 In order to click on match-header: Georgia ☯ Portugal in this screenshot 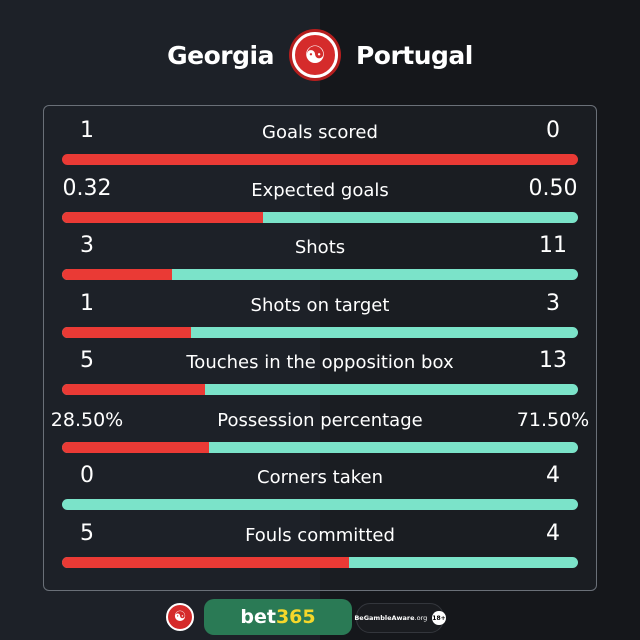, I will do `click(320, 55)`.